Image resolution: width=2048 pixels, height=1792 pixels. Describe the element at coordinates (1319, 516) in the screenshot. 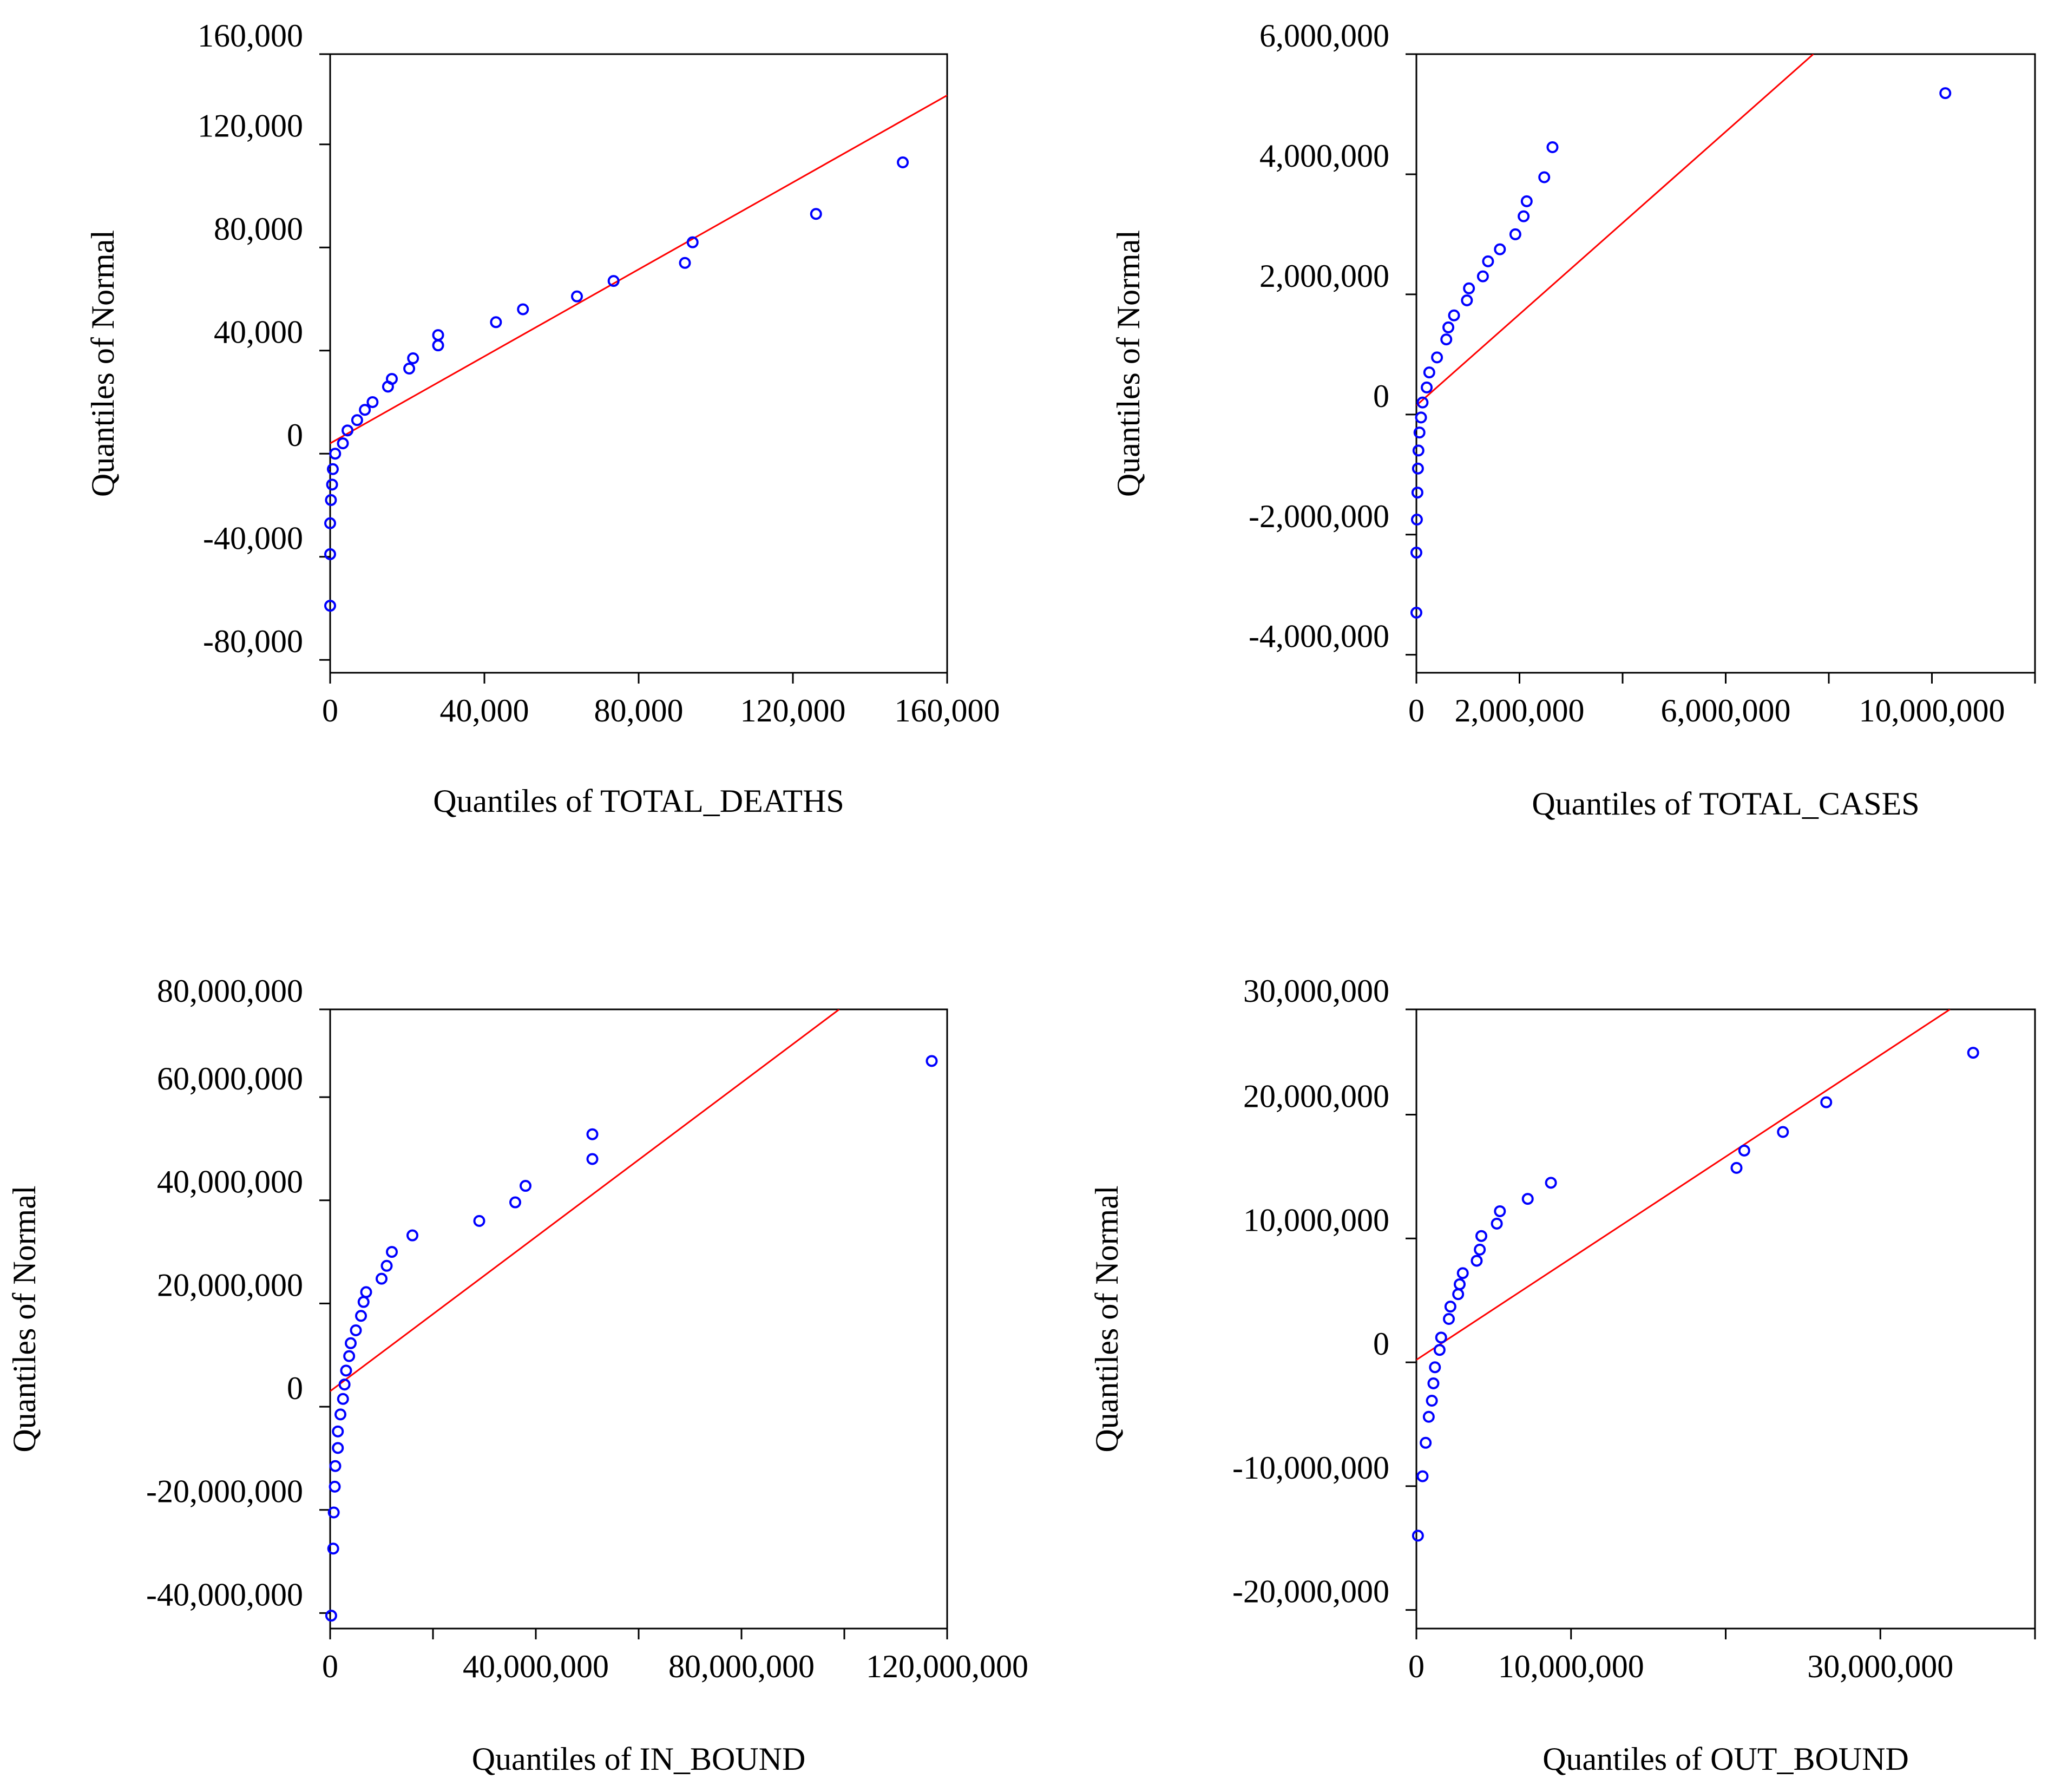

I see `y-tick-label: -2,000,000` at that location.